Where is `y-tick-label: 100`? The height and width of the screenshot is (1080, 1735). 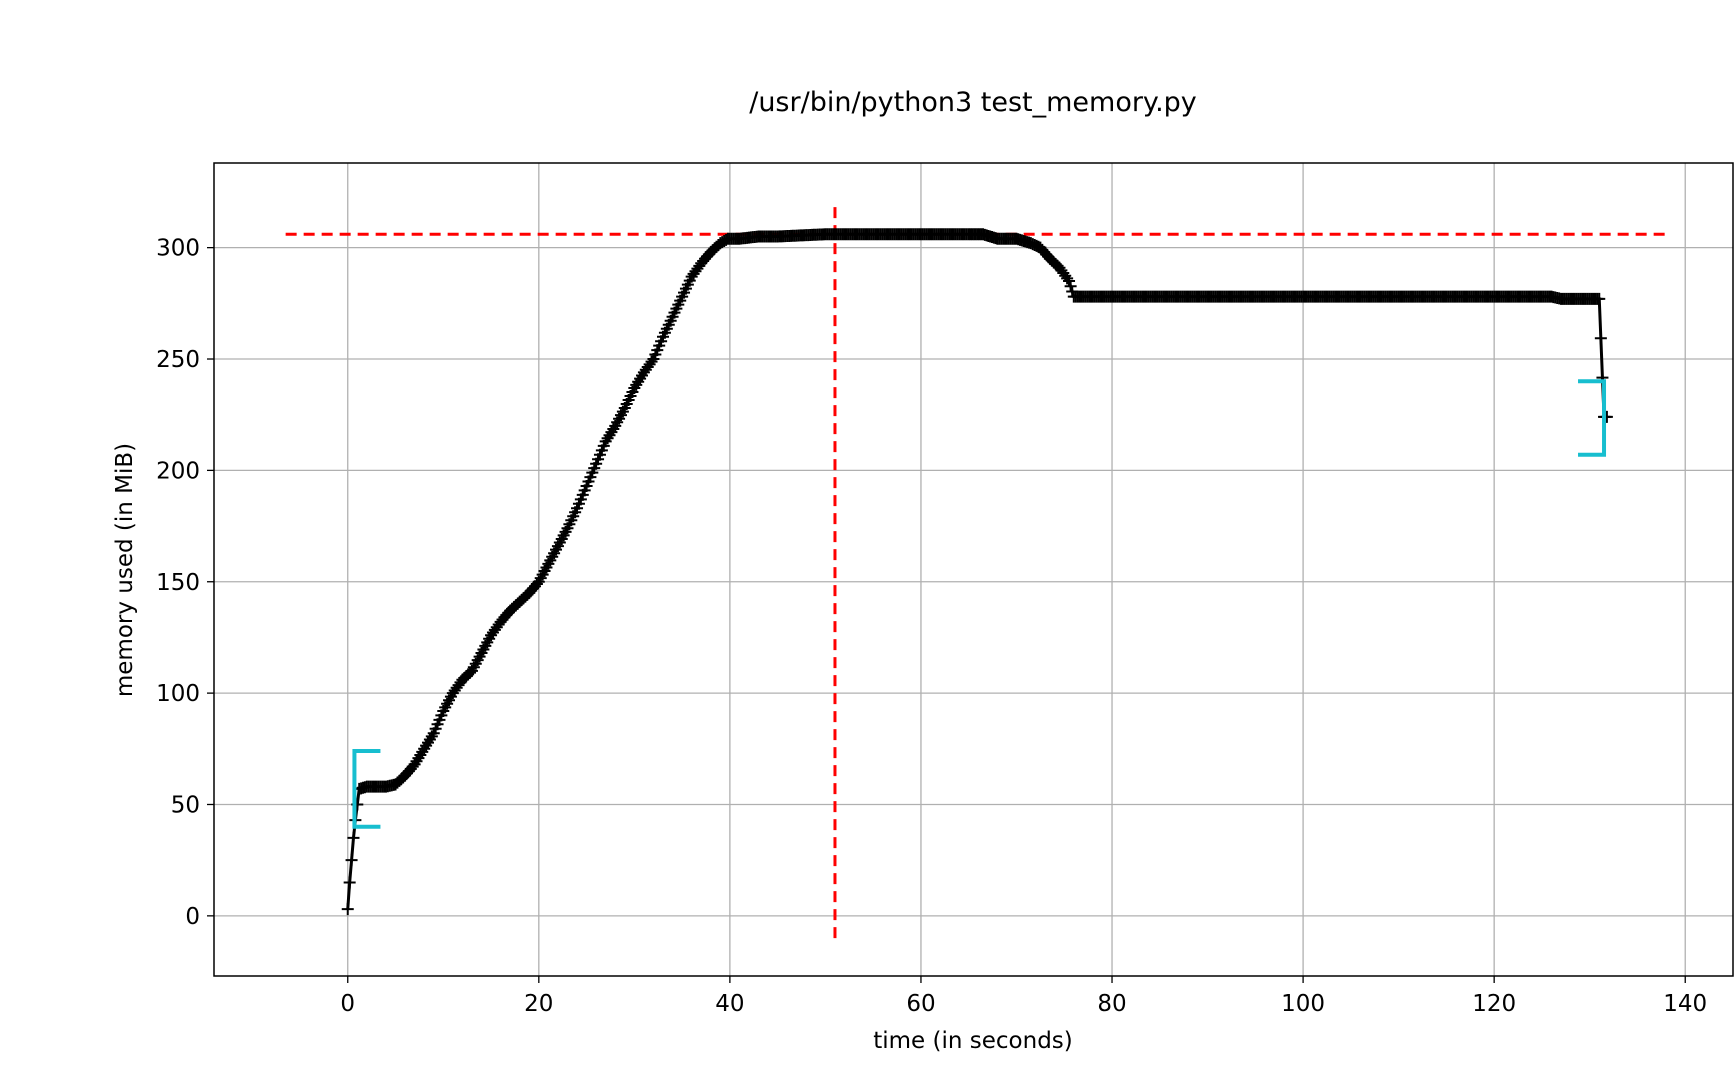 y-tick-label: 100 is located at coordinates (178, 694).